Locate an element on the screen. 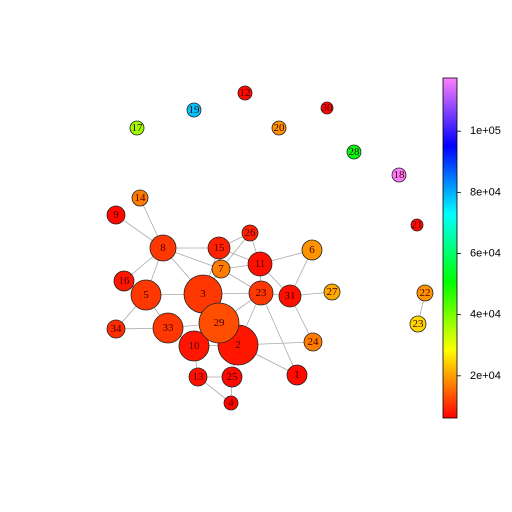 The height and width of the screenshot is (512, 512). node-label: 27 is located at coordinates (333, 292).